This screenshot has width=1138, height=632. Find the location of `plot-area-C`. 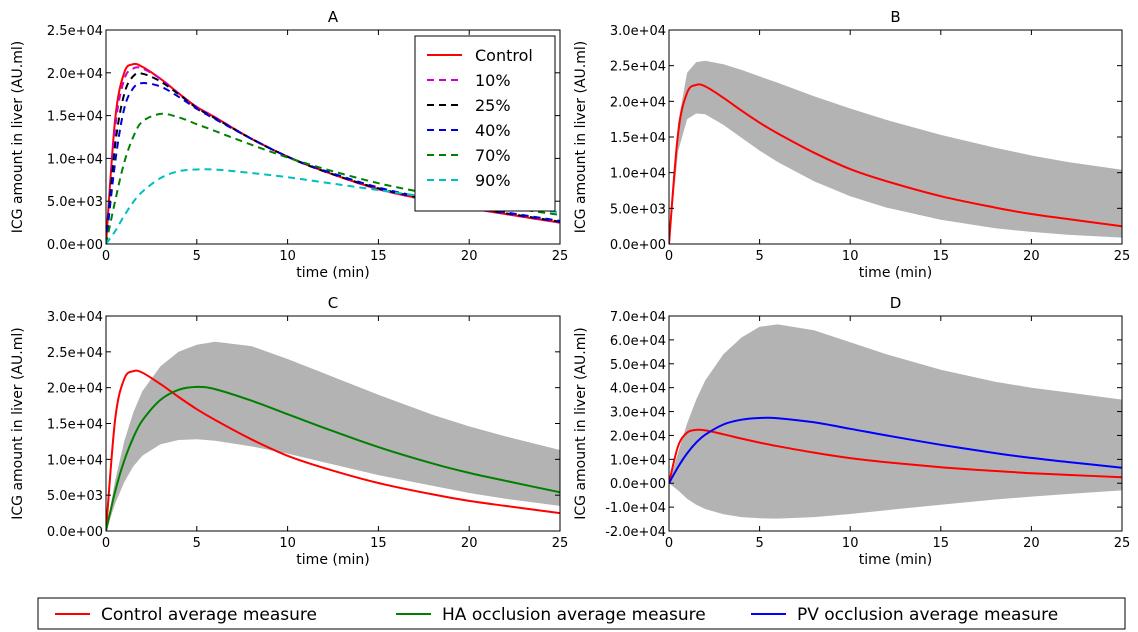

plot-area-C is located at coordinates (333, 436).